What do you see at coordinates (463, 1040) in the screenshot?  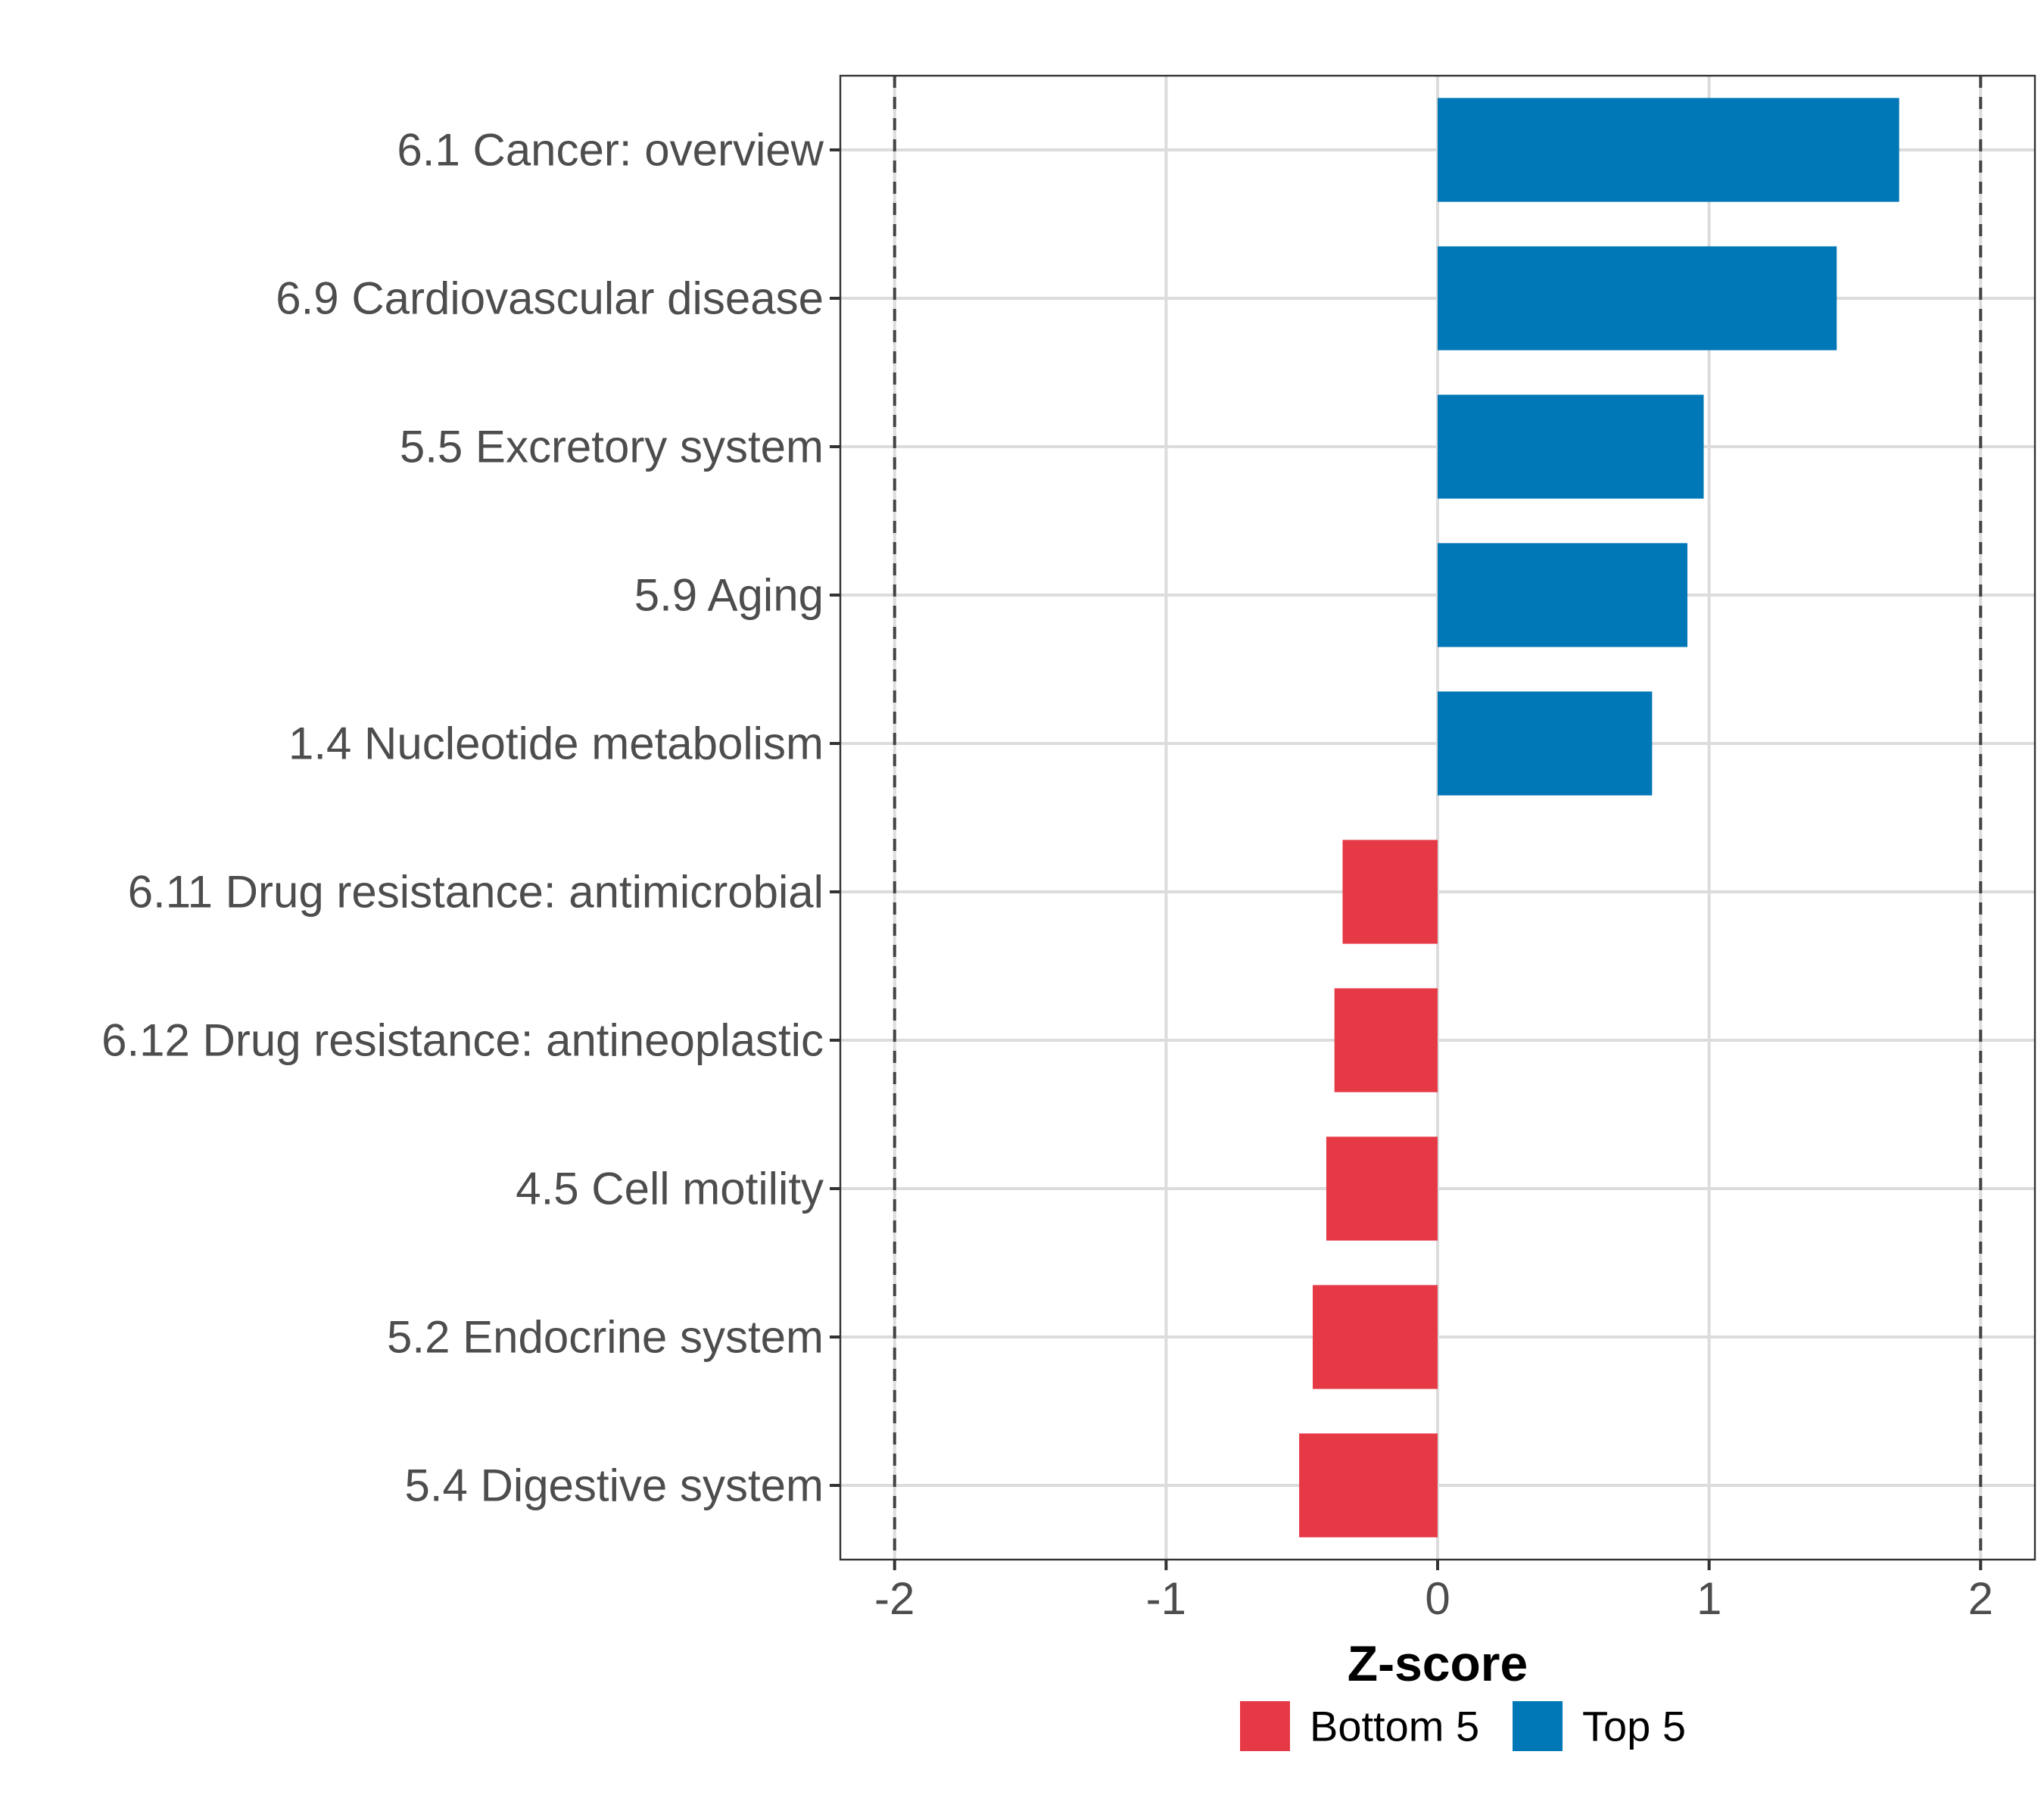 I see `y-tick-label: 6.12 Drug resistance: antineoplastic` at bounding box center [463, 1040].